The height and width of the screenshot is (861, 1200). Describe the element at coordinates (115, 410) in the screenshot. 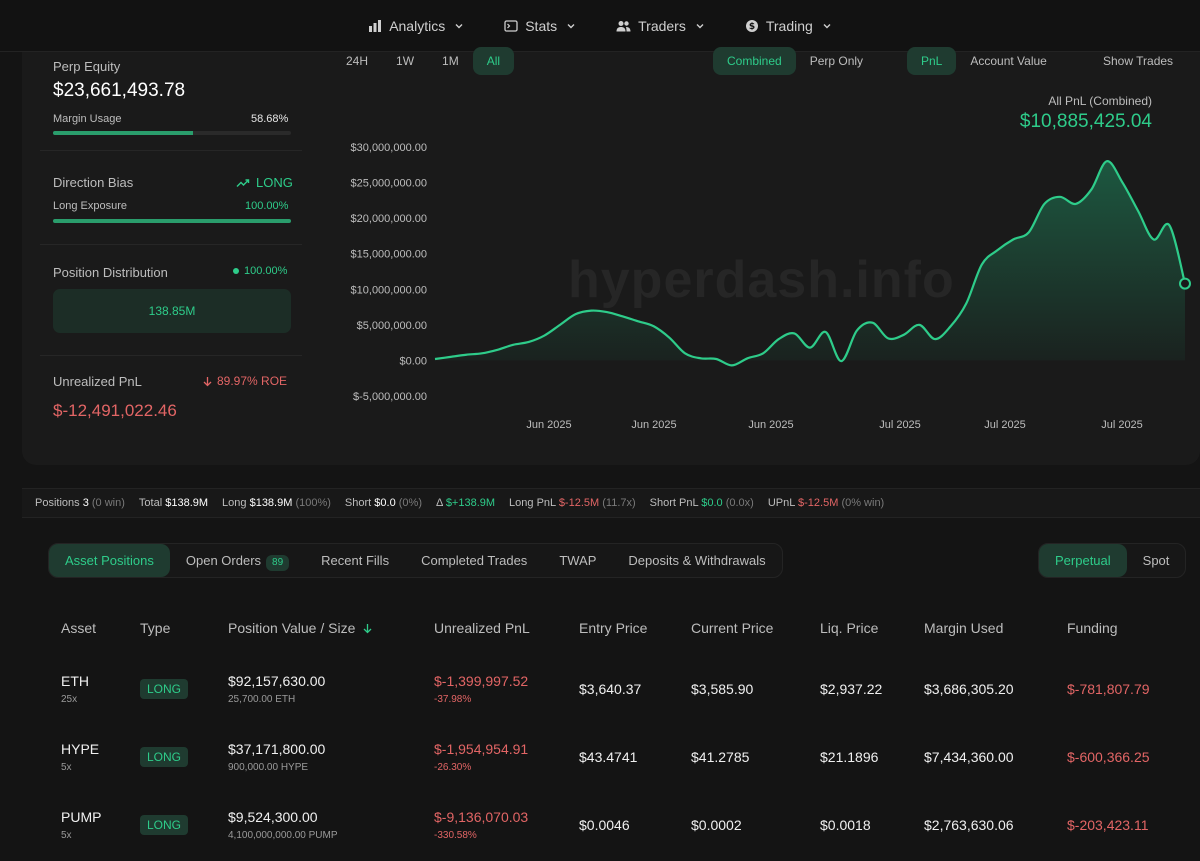

I see `unrealized-pnl-value: $-12,491,022.46` at that location.